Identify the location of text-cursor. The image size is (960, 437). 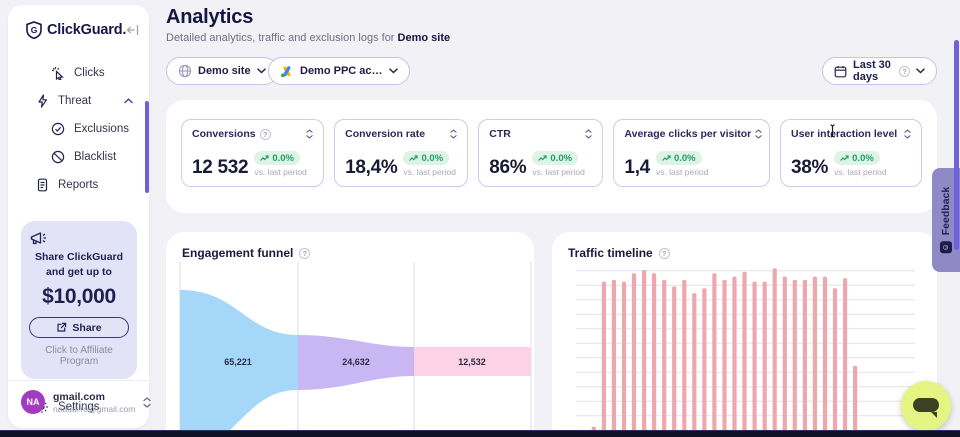
(832, 131).